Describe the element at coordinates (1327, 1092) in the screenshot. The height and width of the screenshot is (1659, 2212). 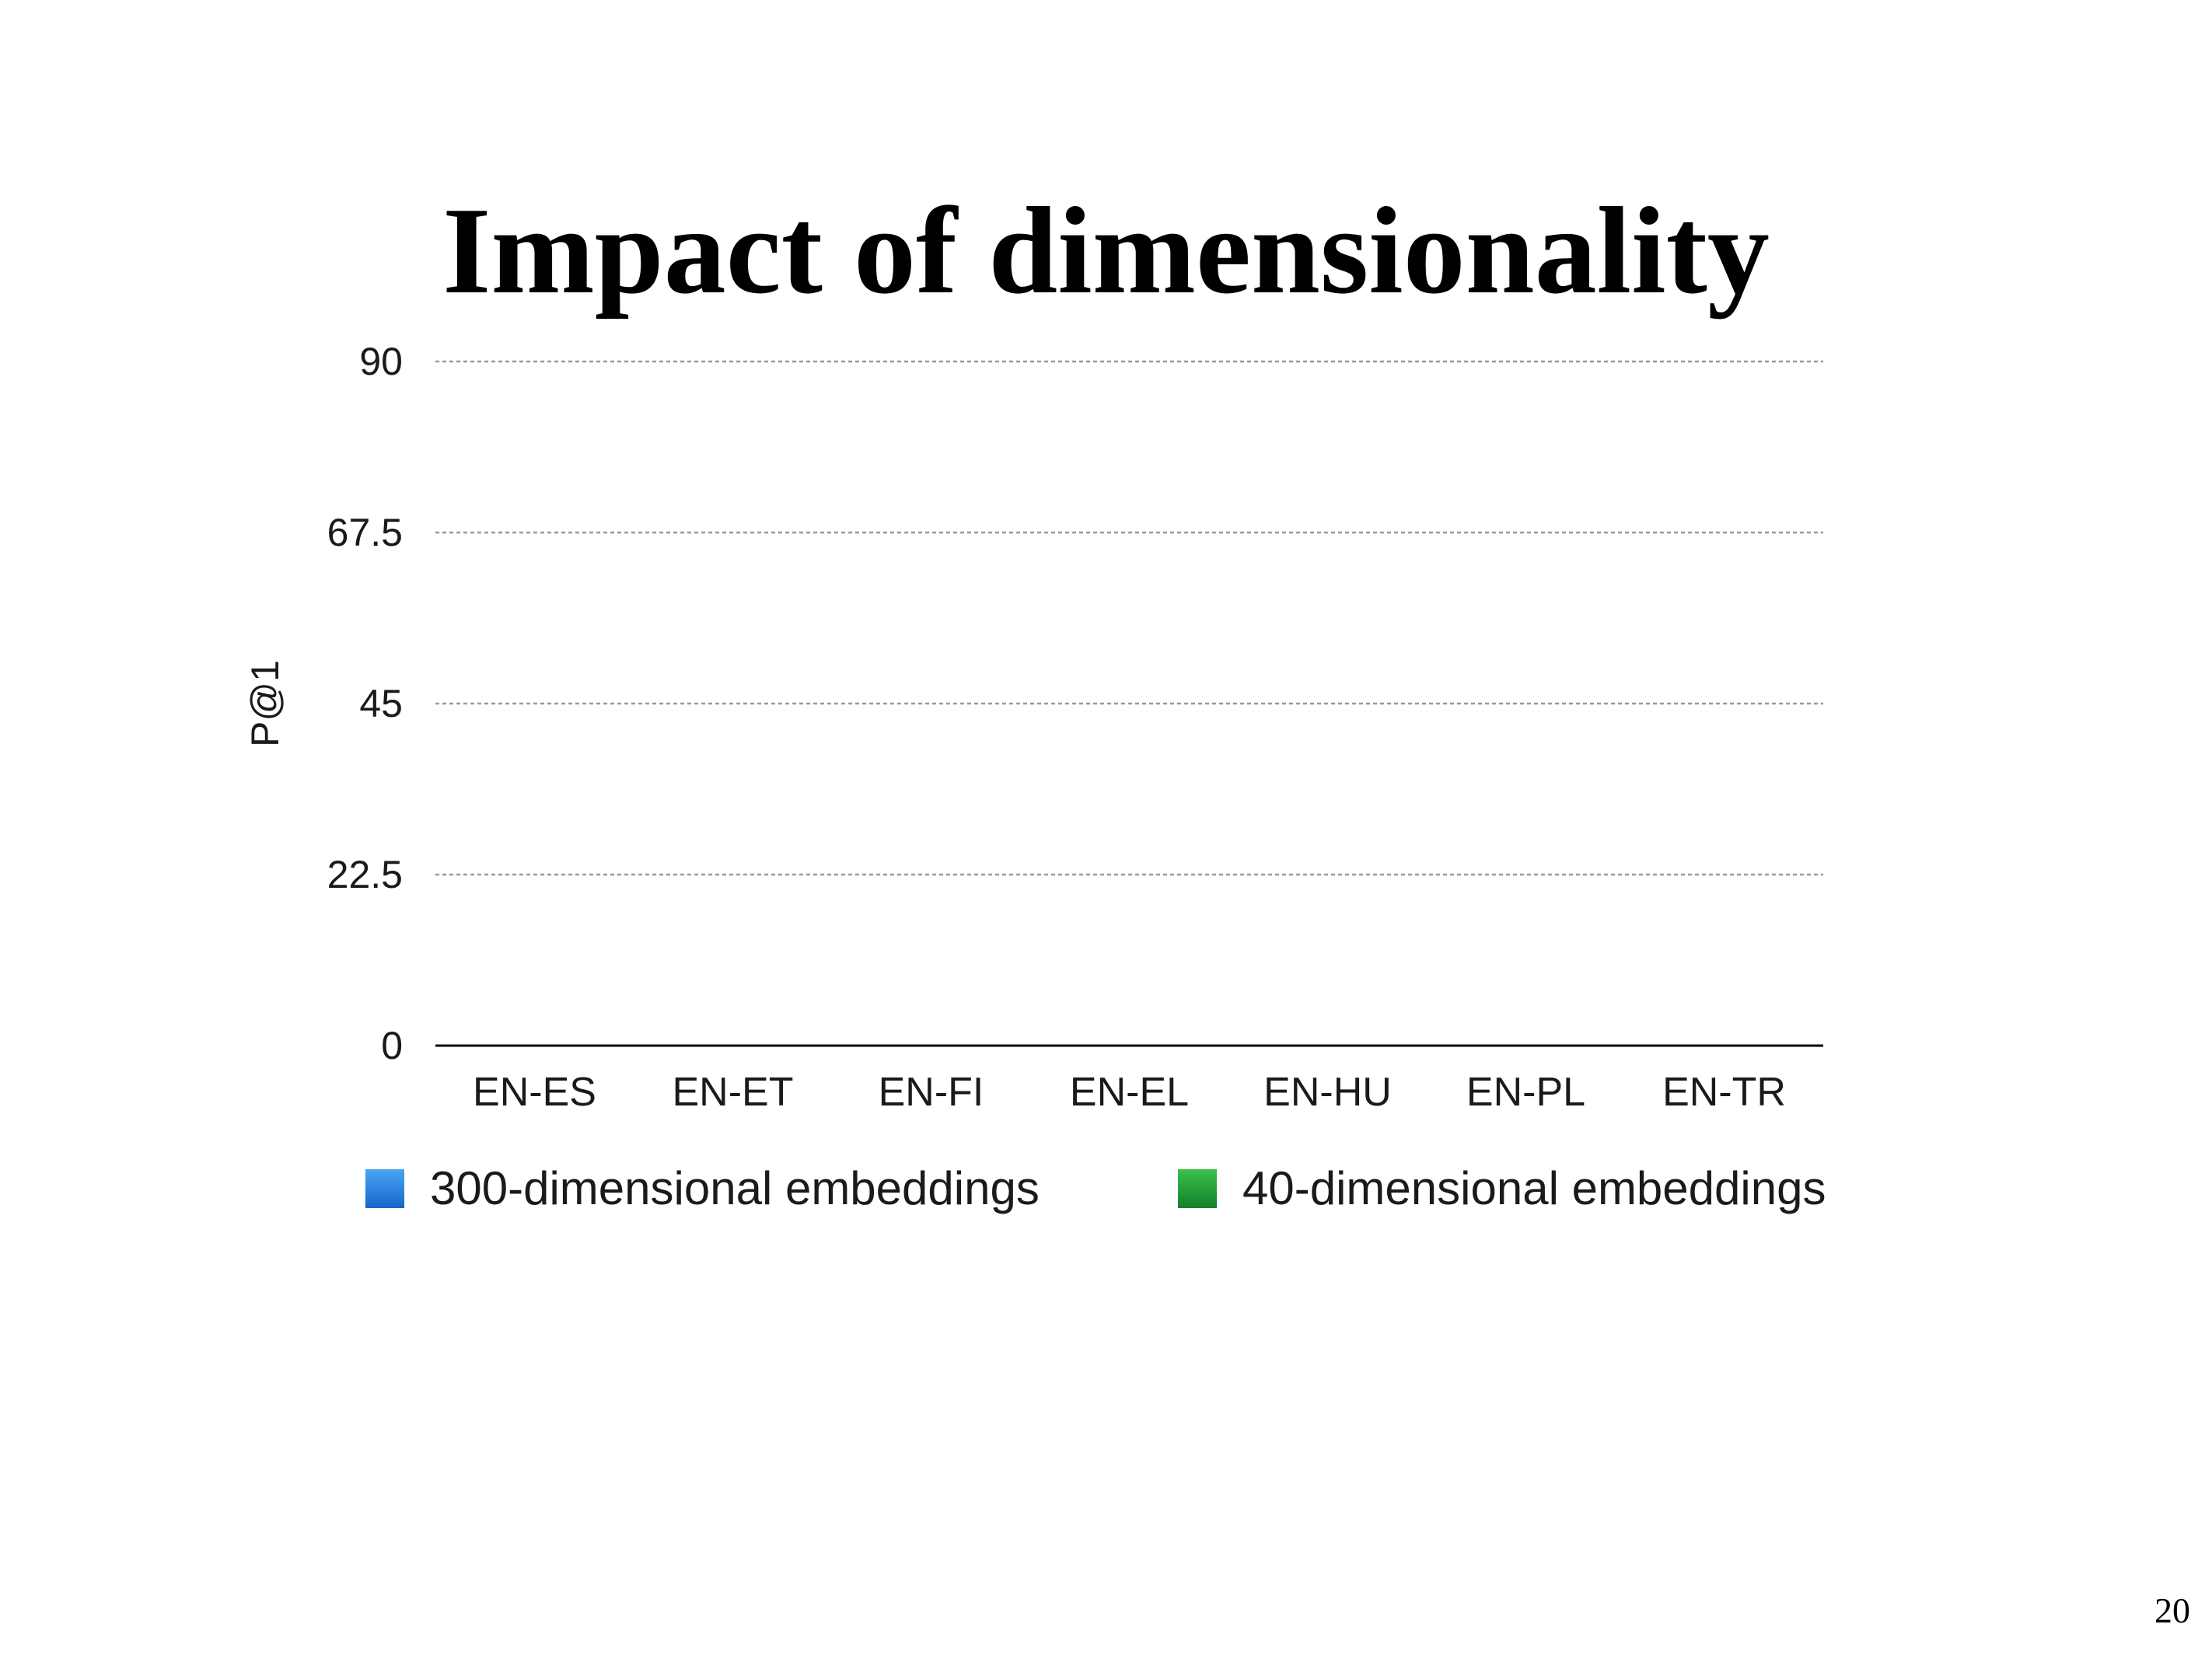
I see `x-tick-label: EN-HU` at that location.